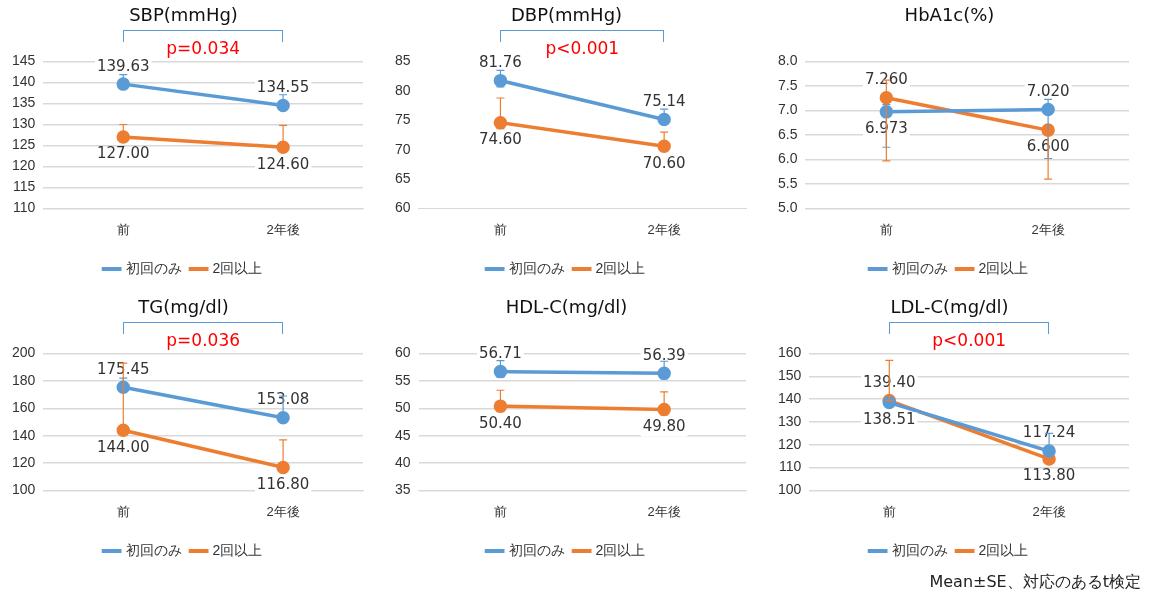  I want to click on y-tick-label: 145, so click(24, 60).